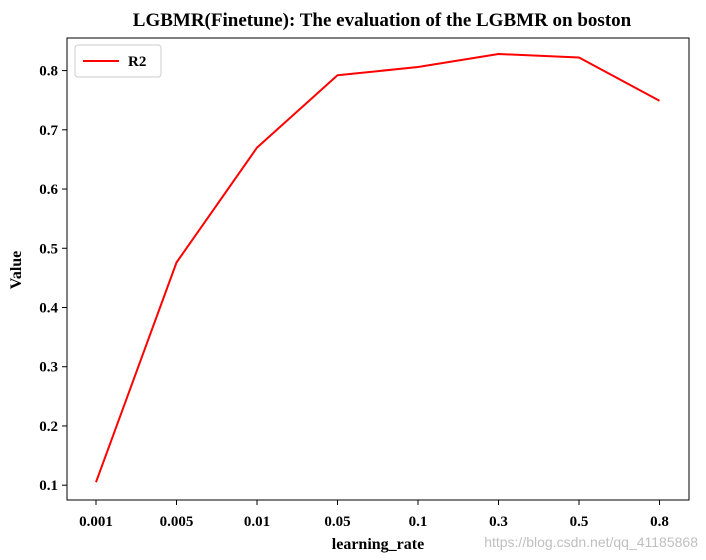 This screenshot has height=560, width=706. Describe the element at coordinates (48, 190) in the screenshot. I see `y-tick-label: 0.6` at that location.